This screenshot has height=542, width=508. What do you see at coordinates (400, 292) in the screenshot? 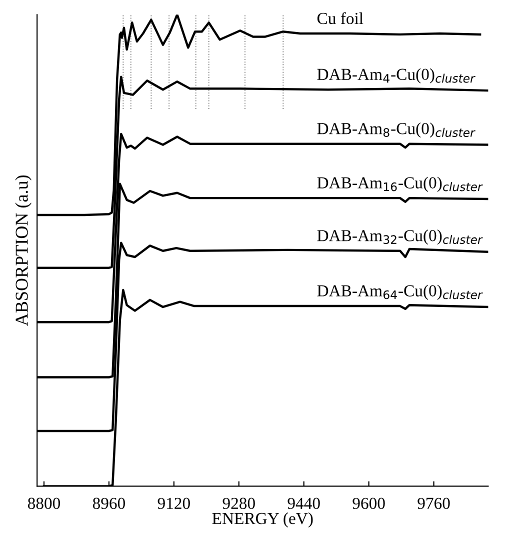
I see `series-label: DAB-Am$_{64}$-Cu(0)$_{cluster}$` at bounding box center [400, 292].